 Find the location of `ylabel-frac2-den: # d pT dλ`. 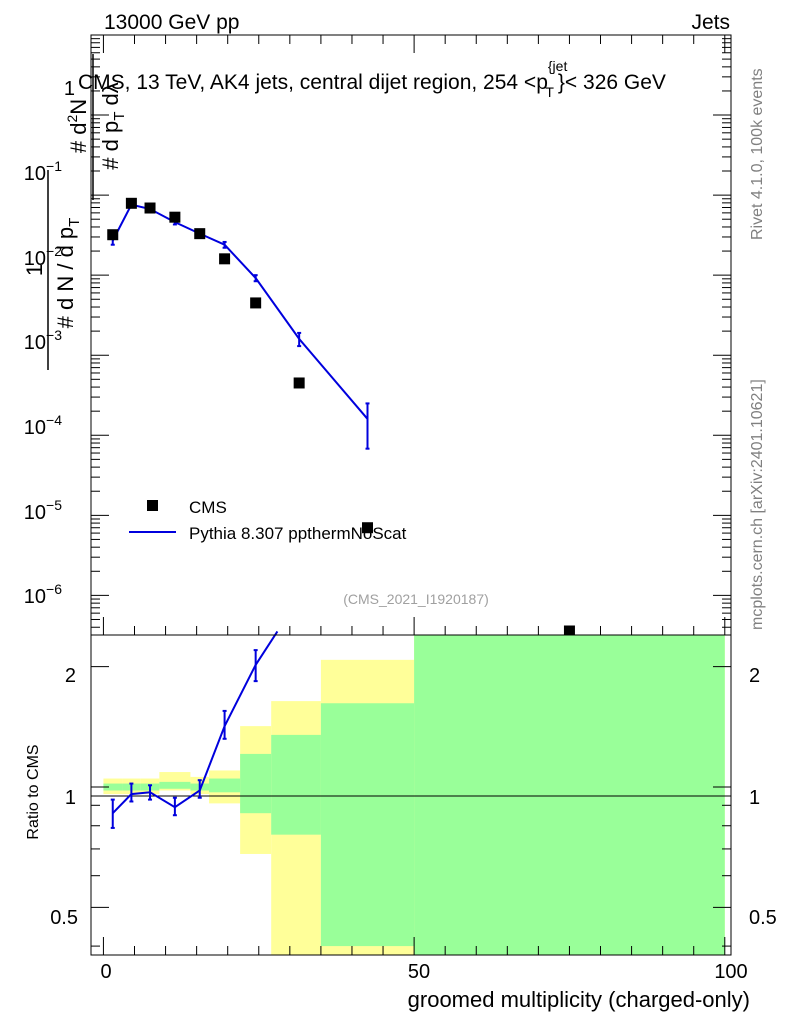

ylabel-frac2-den: # d pT dλ is located at coordinates (113, 125).